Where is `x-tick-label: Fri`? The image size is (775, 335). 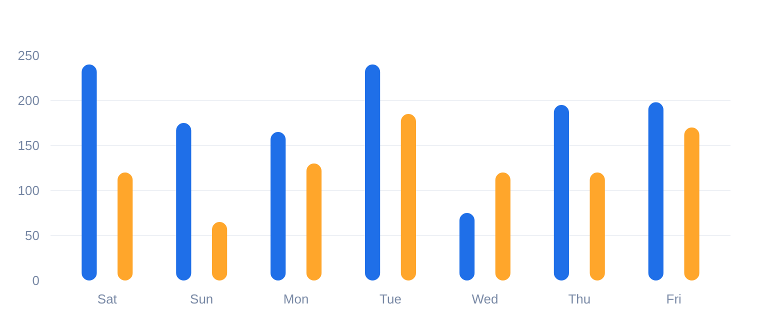 x-tick-label: Fri is located at coordinates (674, 299).